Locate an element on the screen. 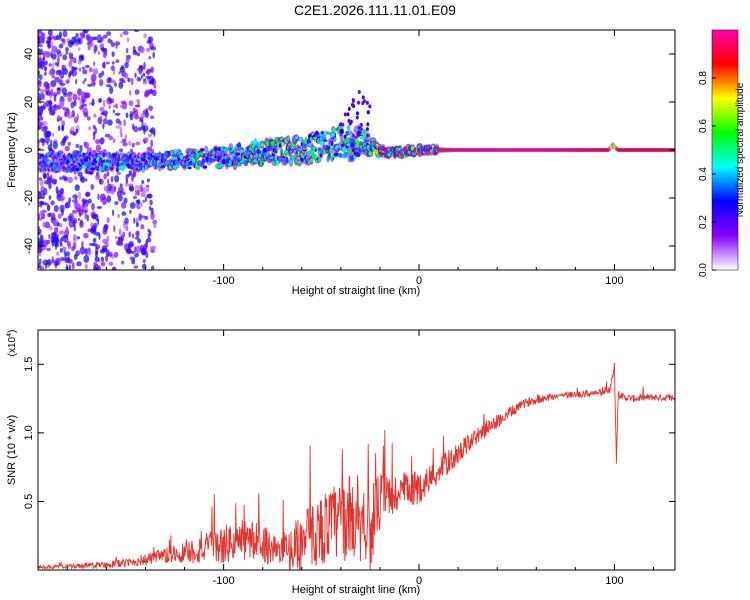 The image size is (750, 600). colorbar-tick-label: 0.2 is located at coordinates (703, 222).